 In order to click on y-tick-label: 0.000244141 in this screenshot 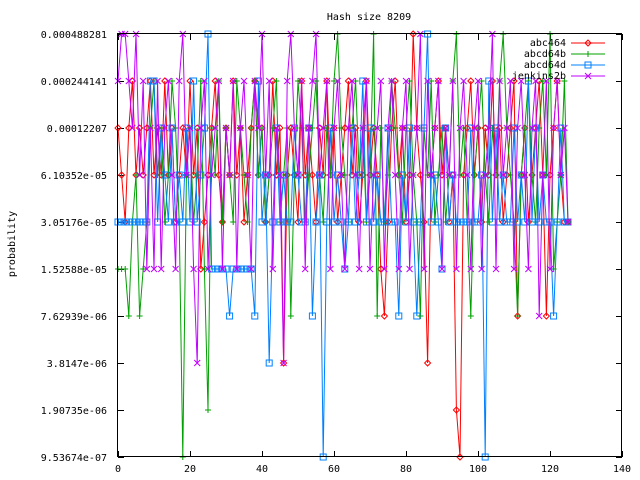, I will do `click(74, 82)`.